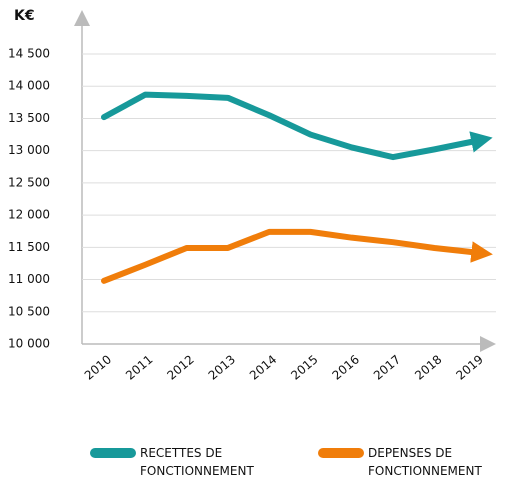 Image resolution: width=518 pixels, height=484 pixels. What do you see at coordinates (139, 367) in the screenshot?
I see `x-tick-label: 2011` at bounding box center [139, 367].